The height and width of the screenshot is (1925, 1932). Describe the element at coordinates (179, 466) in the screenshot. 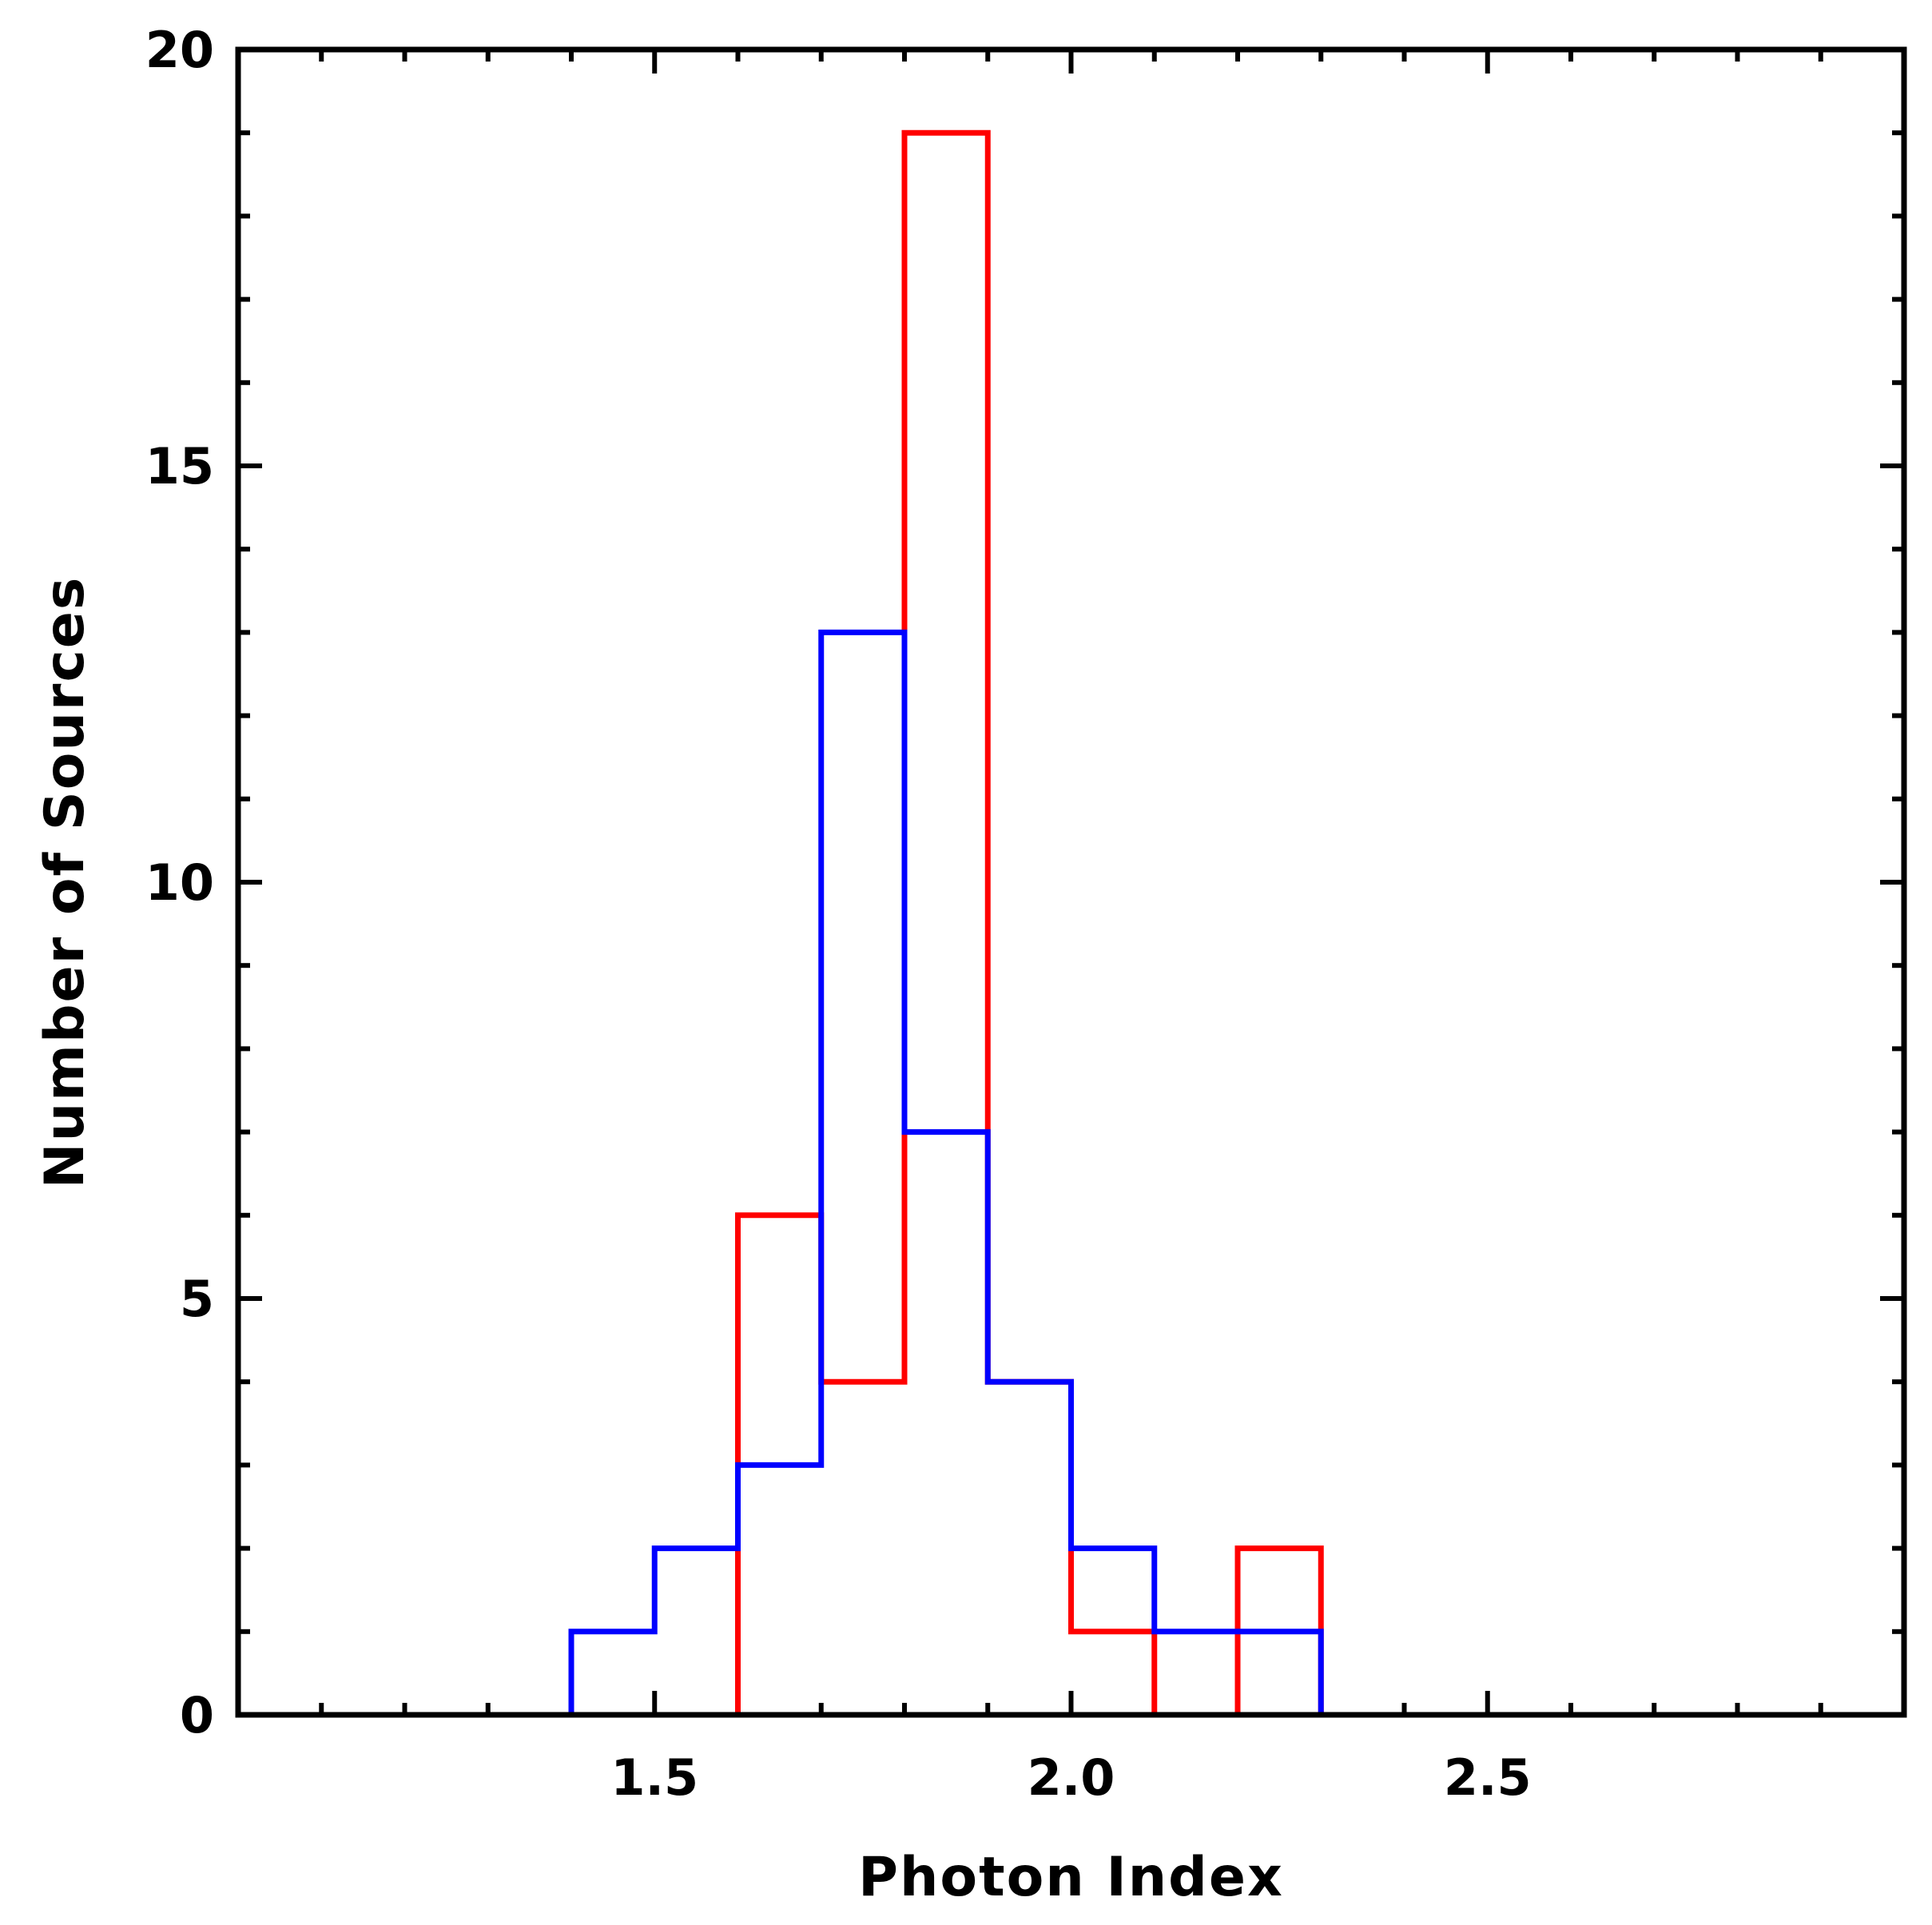

I see `y-tick-label: 15` at that location.